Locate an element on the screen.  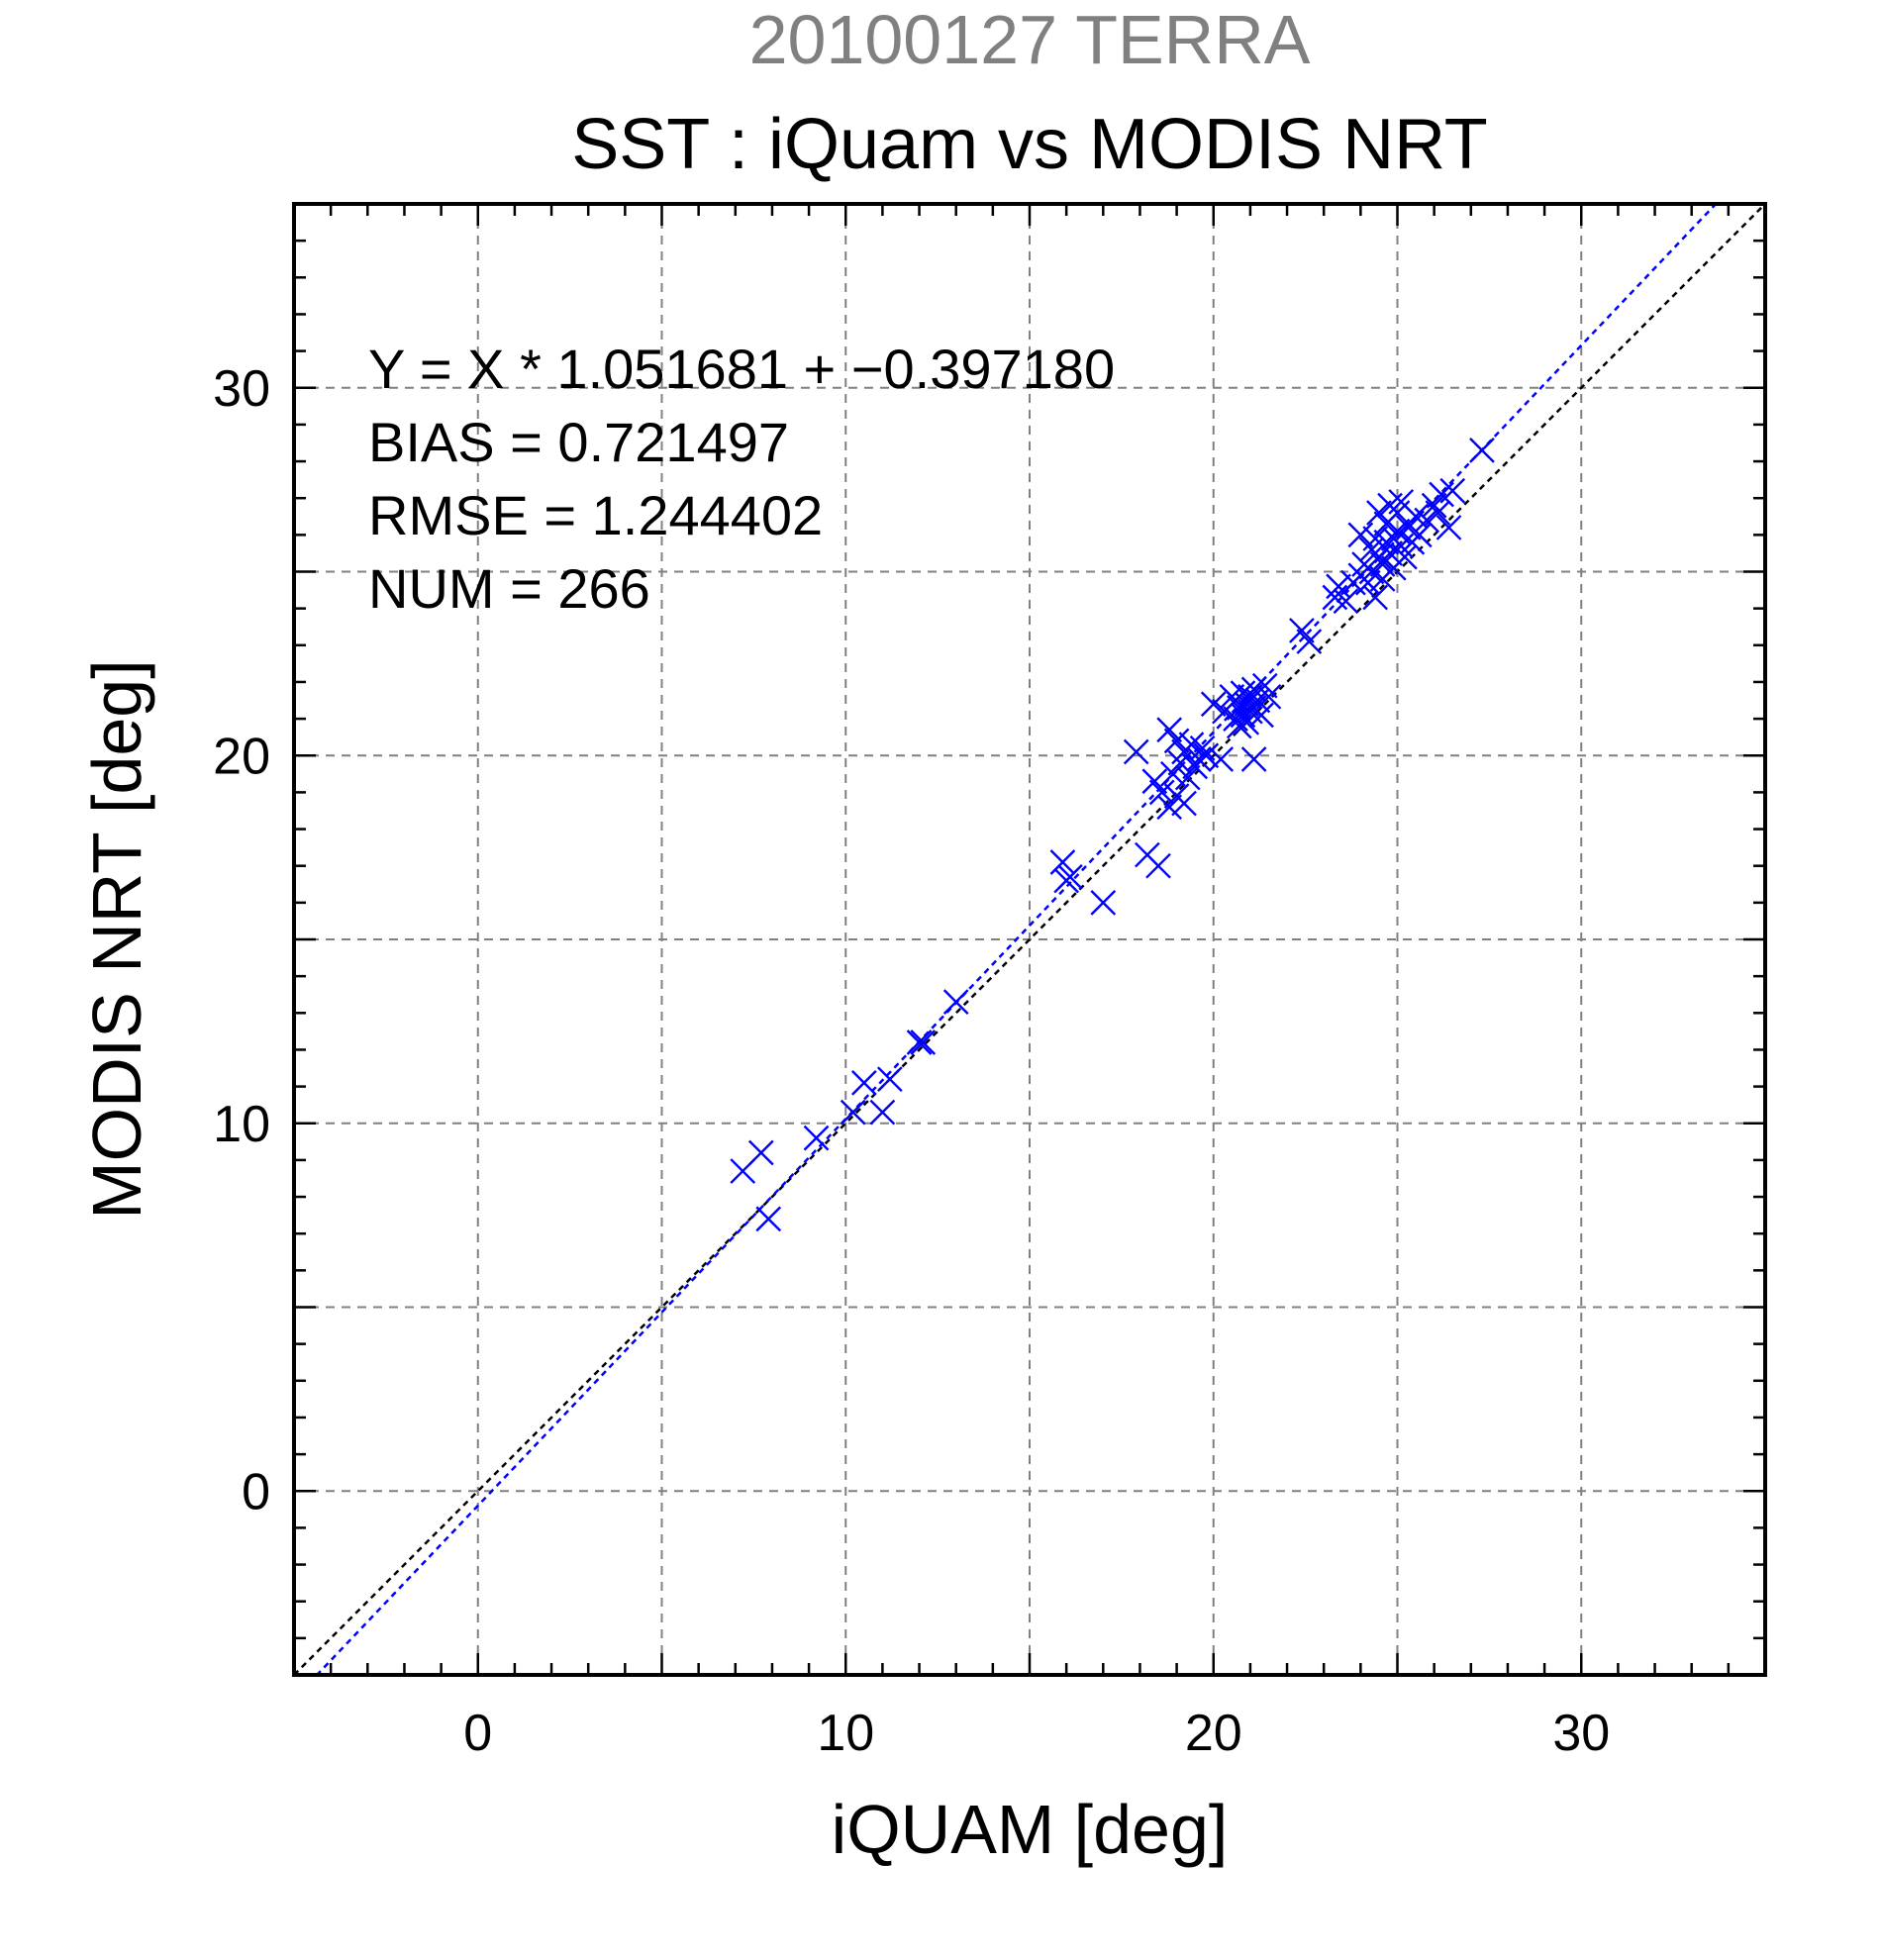
num-label: NUM = 266 is located at coordinates (509, 588).